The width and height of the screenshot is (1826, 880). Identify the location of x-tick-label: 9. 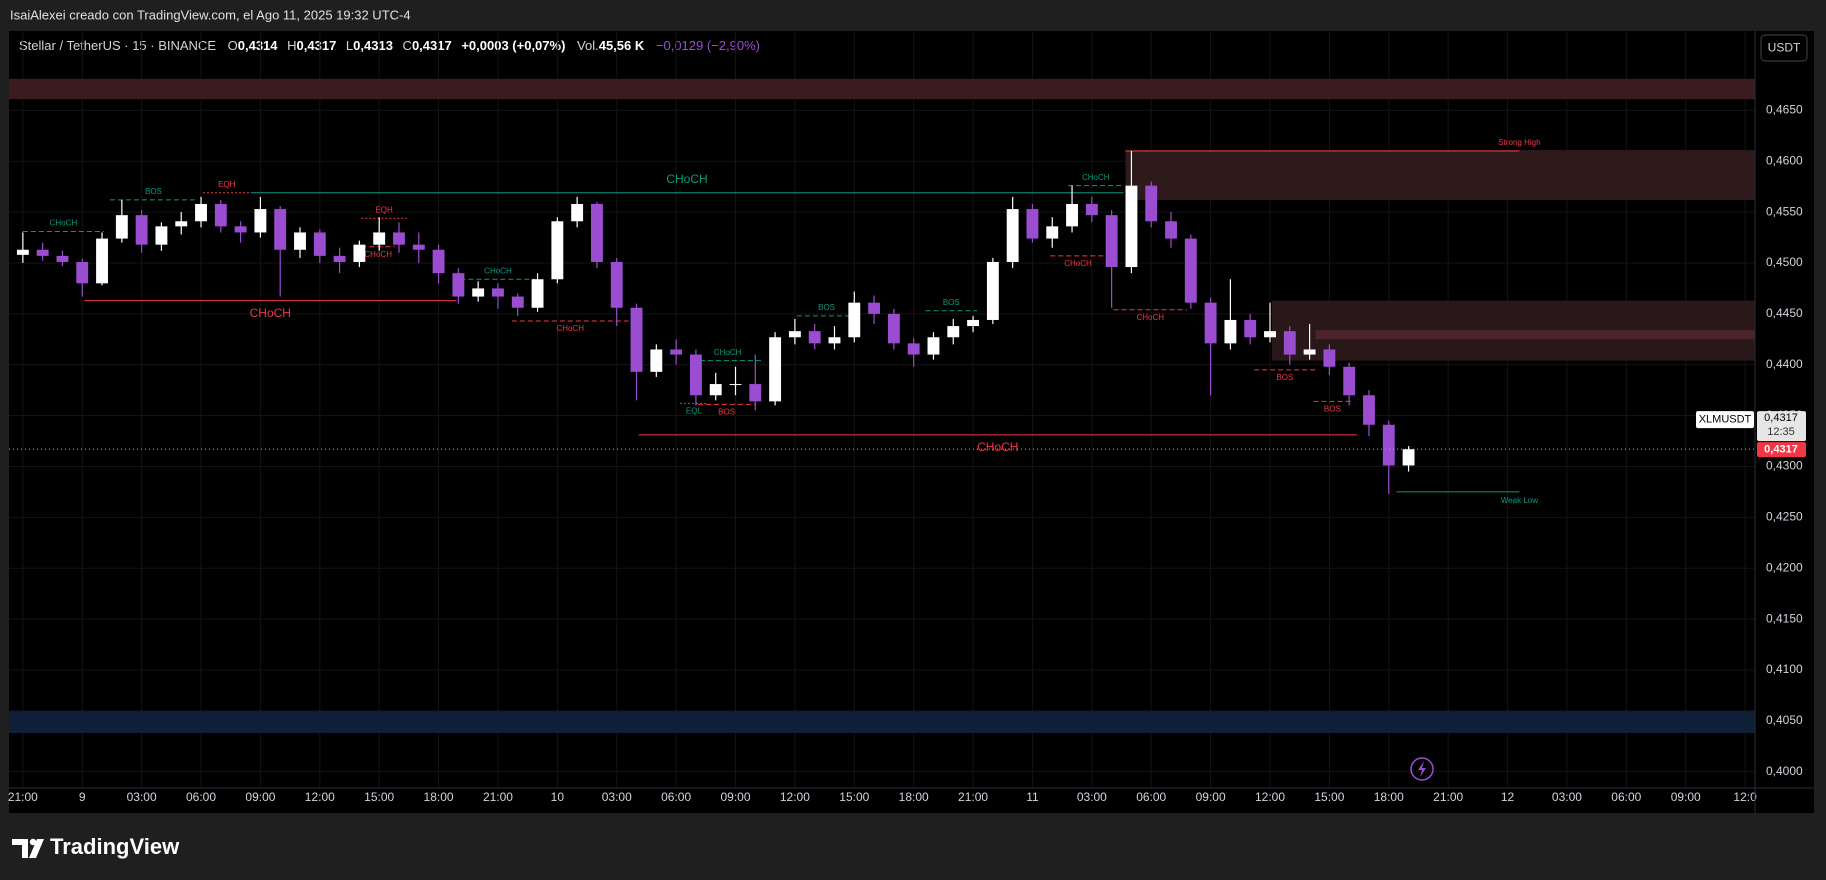
(82, 797).